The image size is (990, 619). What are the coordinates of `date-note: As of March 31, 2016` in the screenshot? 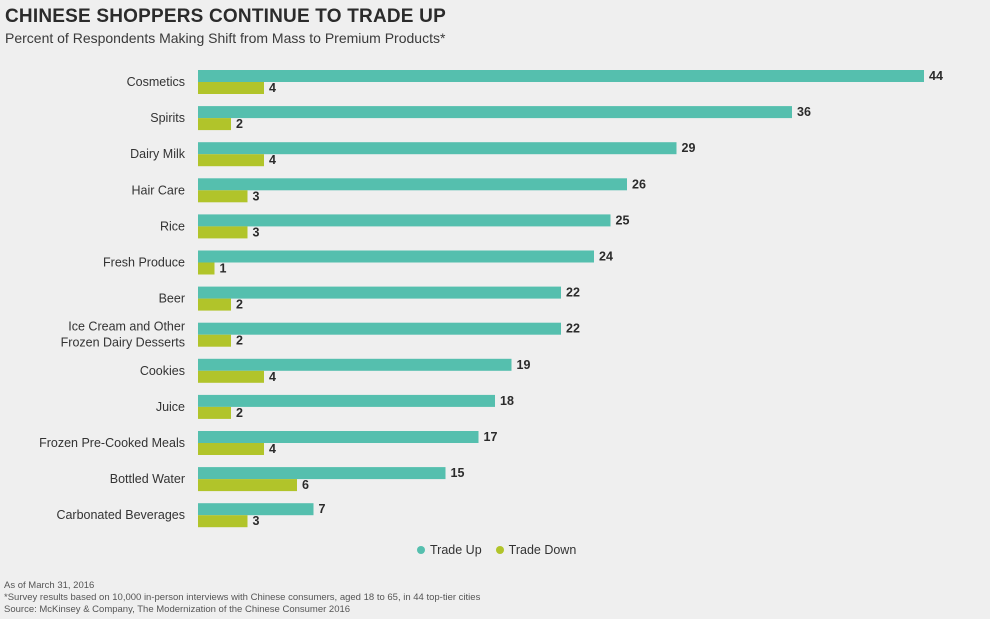 It's located at (49, 585).